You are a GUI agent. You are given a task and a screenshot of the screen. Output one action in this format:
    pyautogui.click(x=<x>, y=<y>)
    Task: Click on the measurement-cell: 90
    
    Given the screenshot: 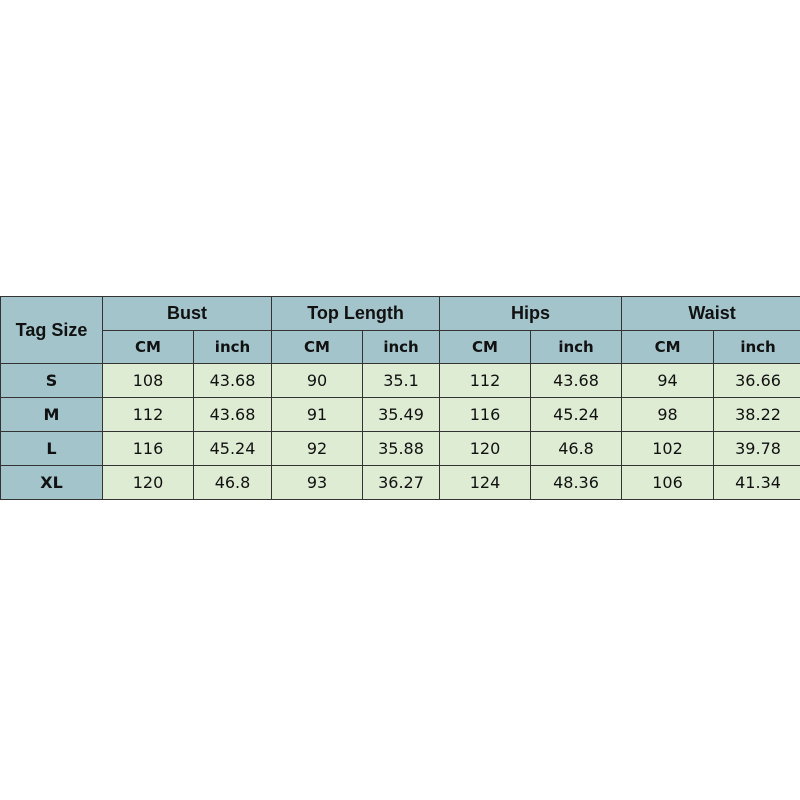 What is the action you would take?
    pyautogui.click(x=317, y=380)
    